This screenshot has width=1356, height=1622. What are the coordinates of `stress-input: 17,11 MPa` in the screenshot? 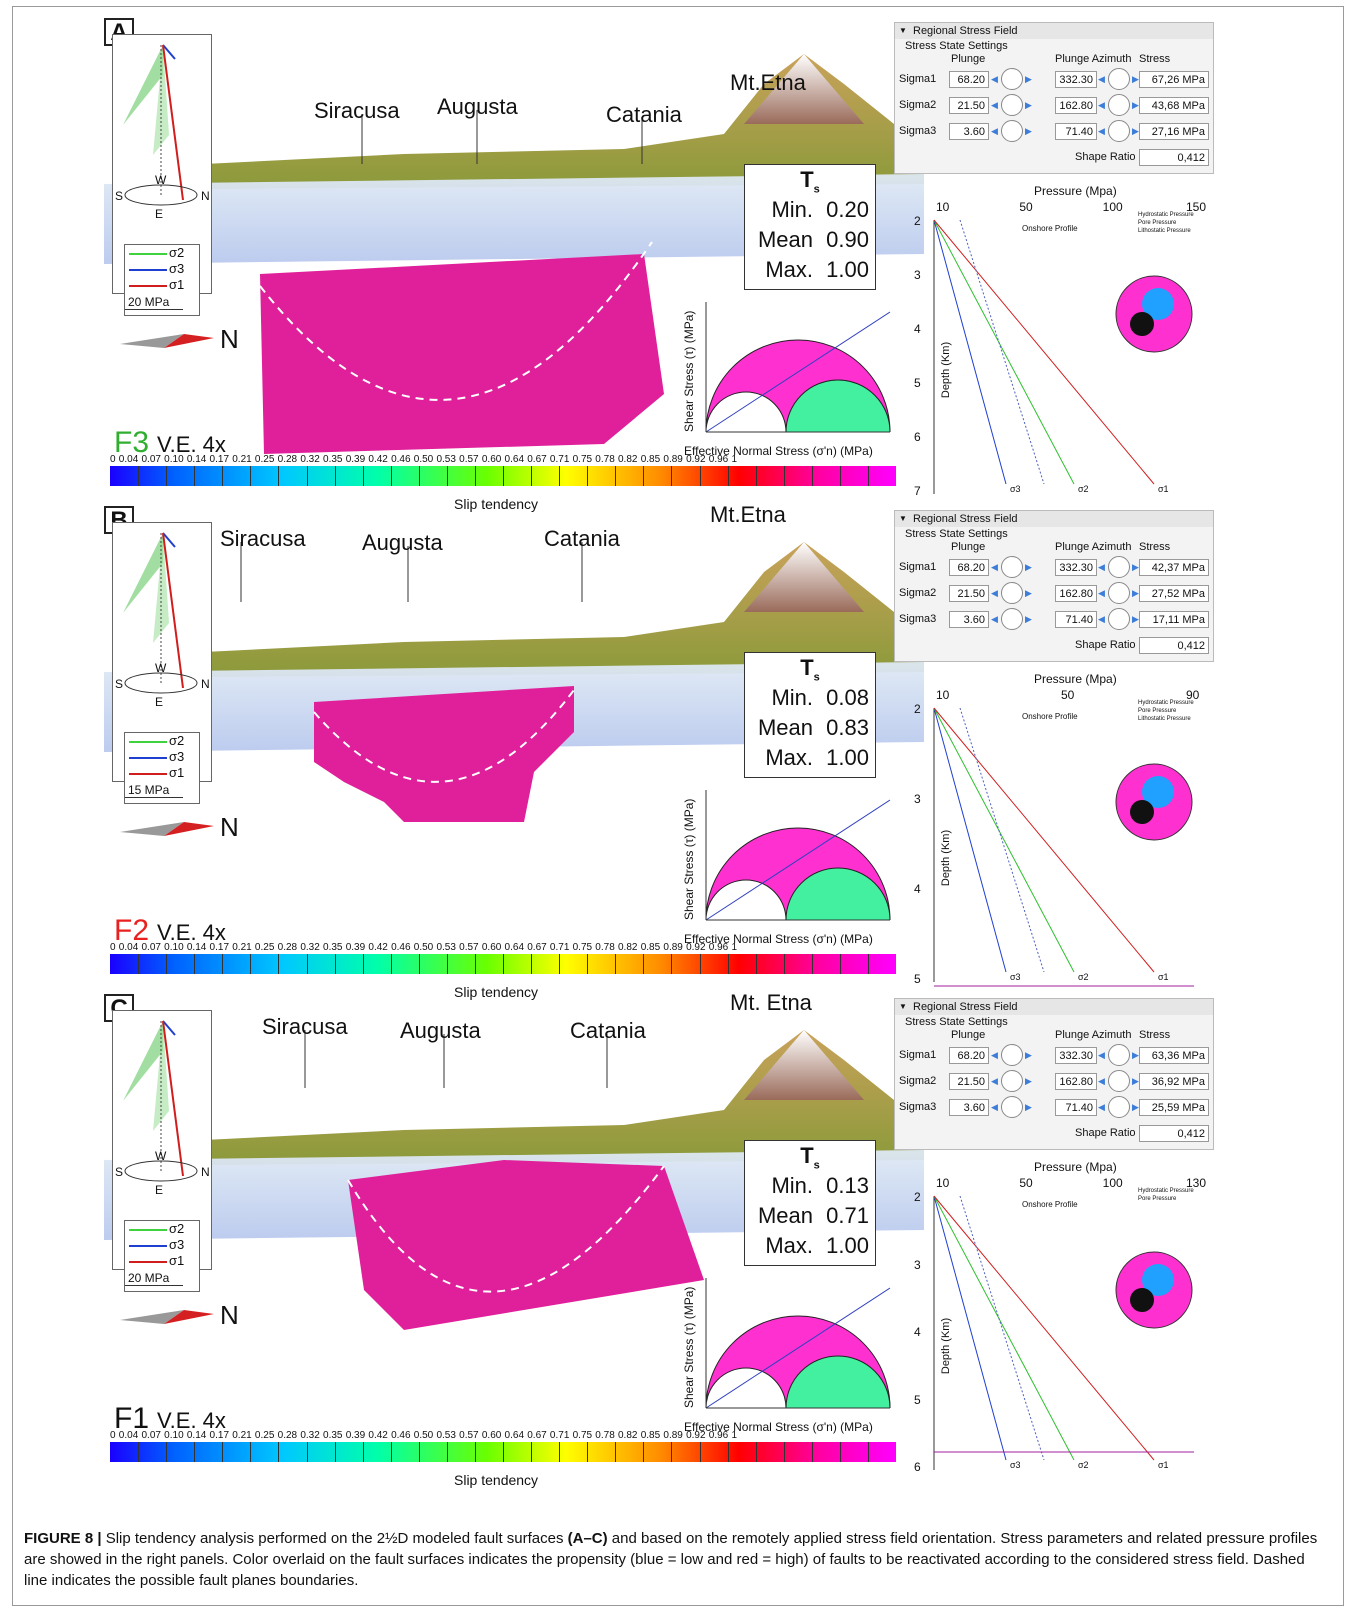 It's located at (1174, 619).